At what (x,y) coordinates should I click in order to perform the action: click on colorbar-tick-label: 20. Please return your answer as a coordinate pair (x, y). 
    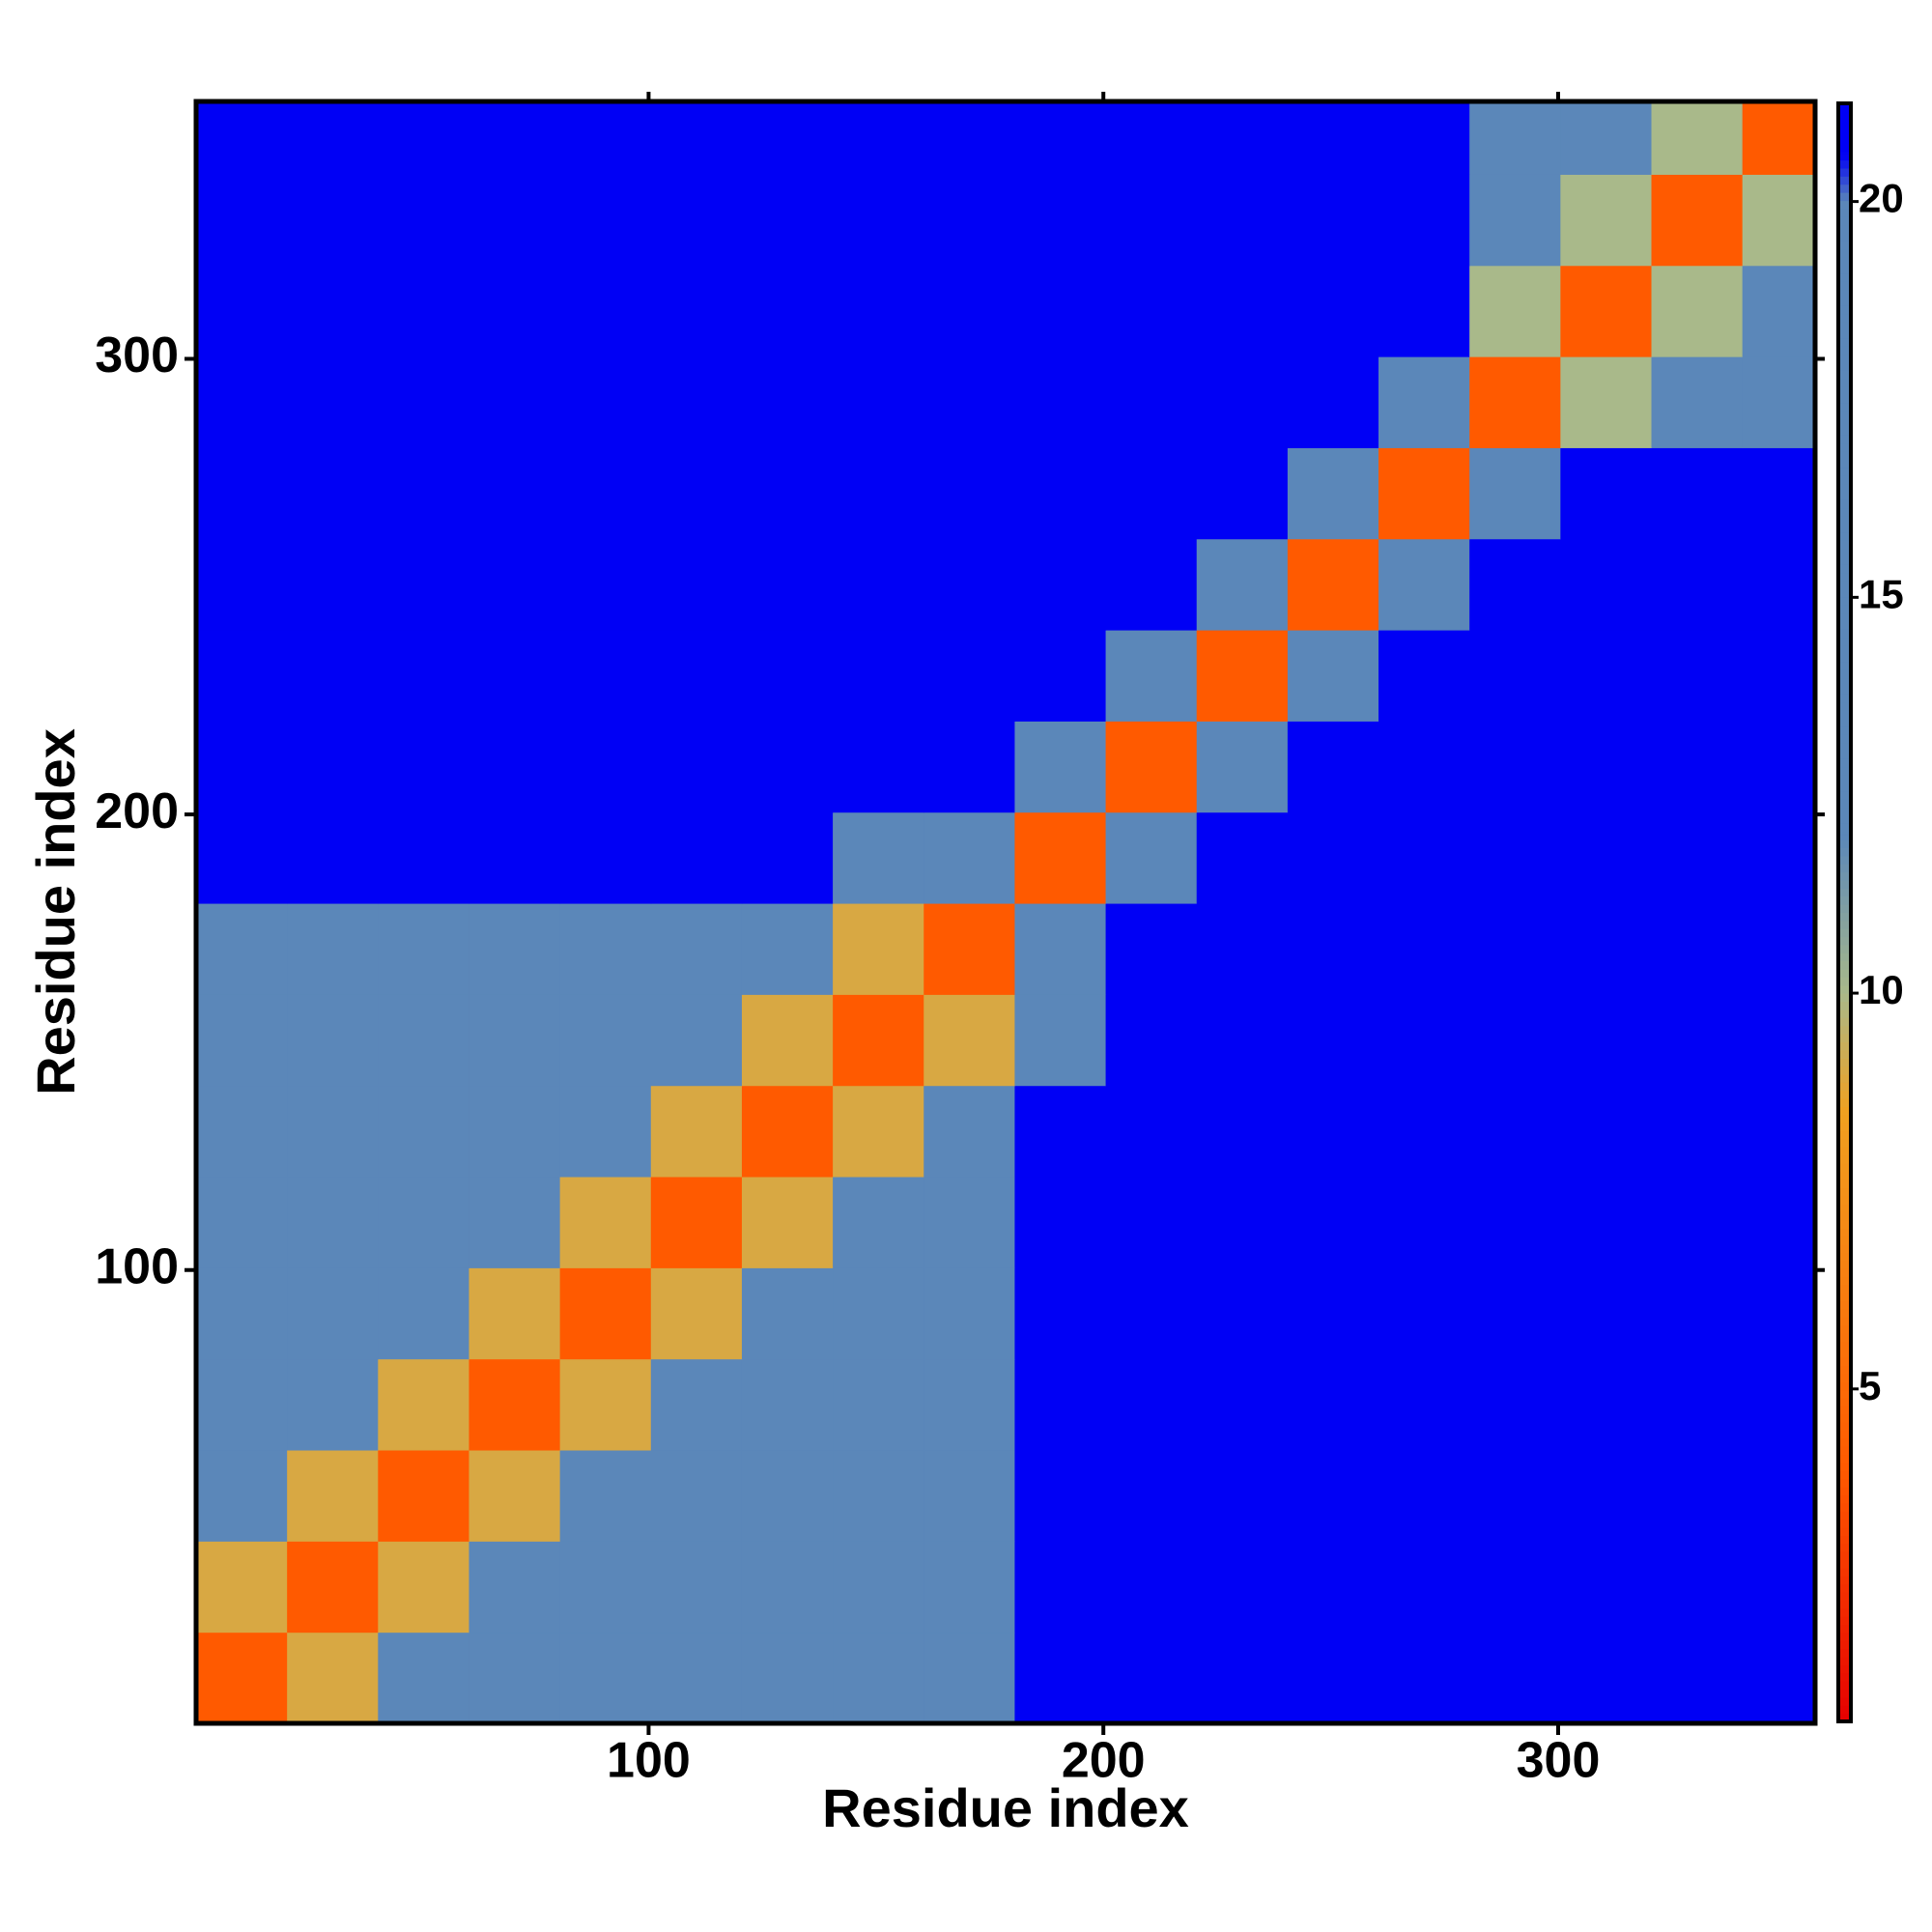
    Looking at the image, I should click on (1881, 198).